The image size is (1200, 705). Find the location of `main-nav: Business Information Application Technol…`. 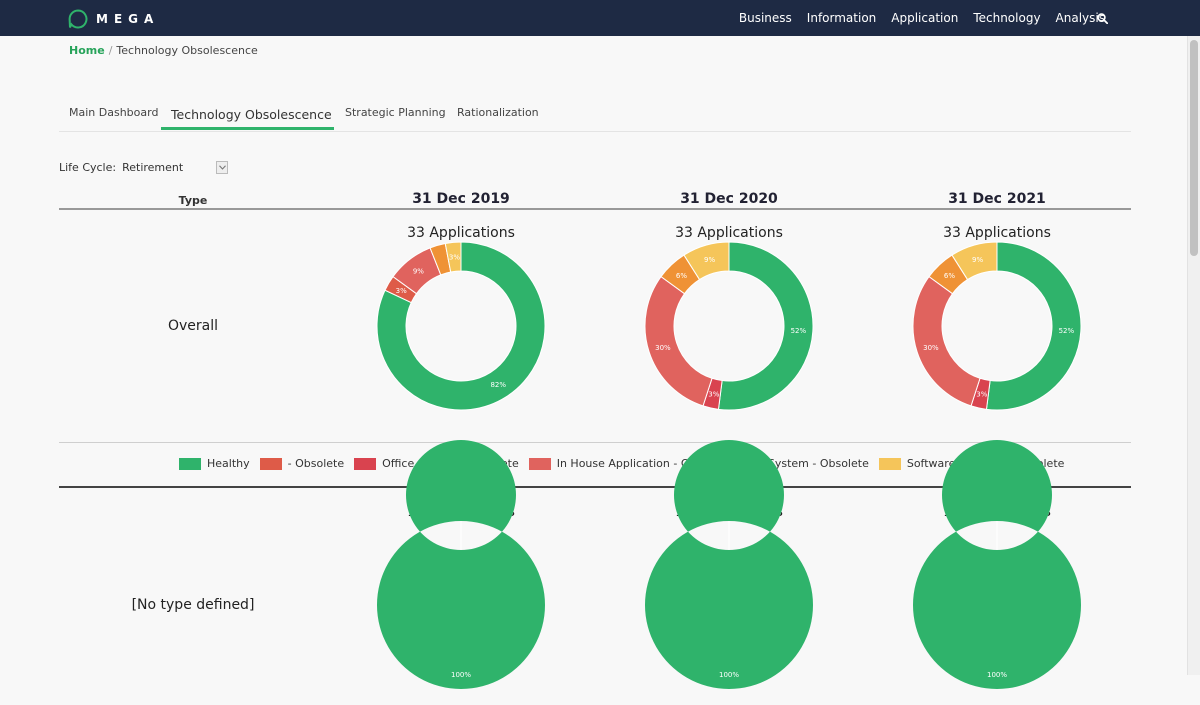

main-nav: Business Information Application Technol… is located at coordinates (914, 18).